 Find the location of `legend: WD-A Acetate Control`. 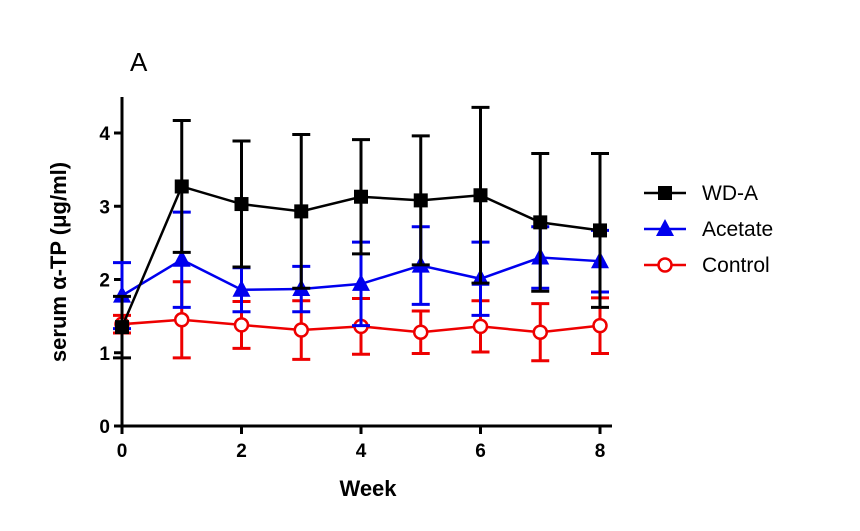

legend: WD-A Acetate Control is located at coordinates (708, 229).